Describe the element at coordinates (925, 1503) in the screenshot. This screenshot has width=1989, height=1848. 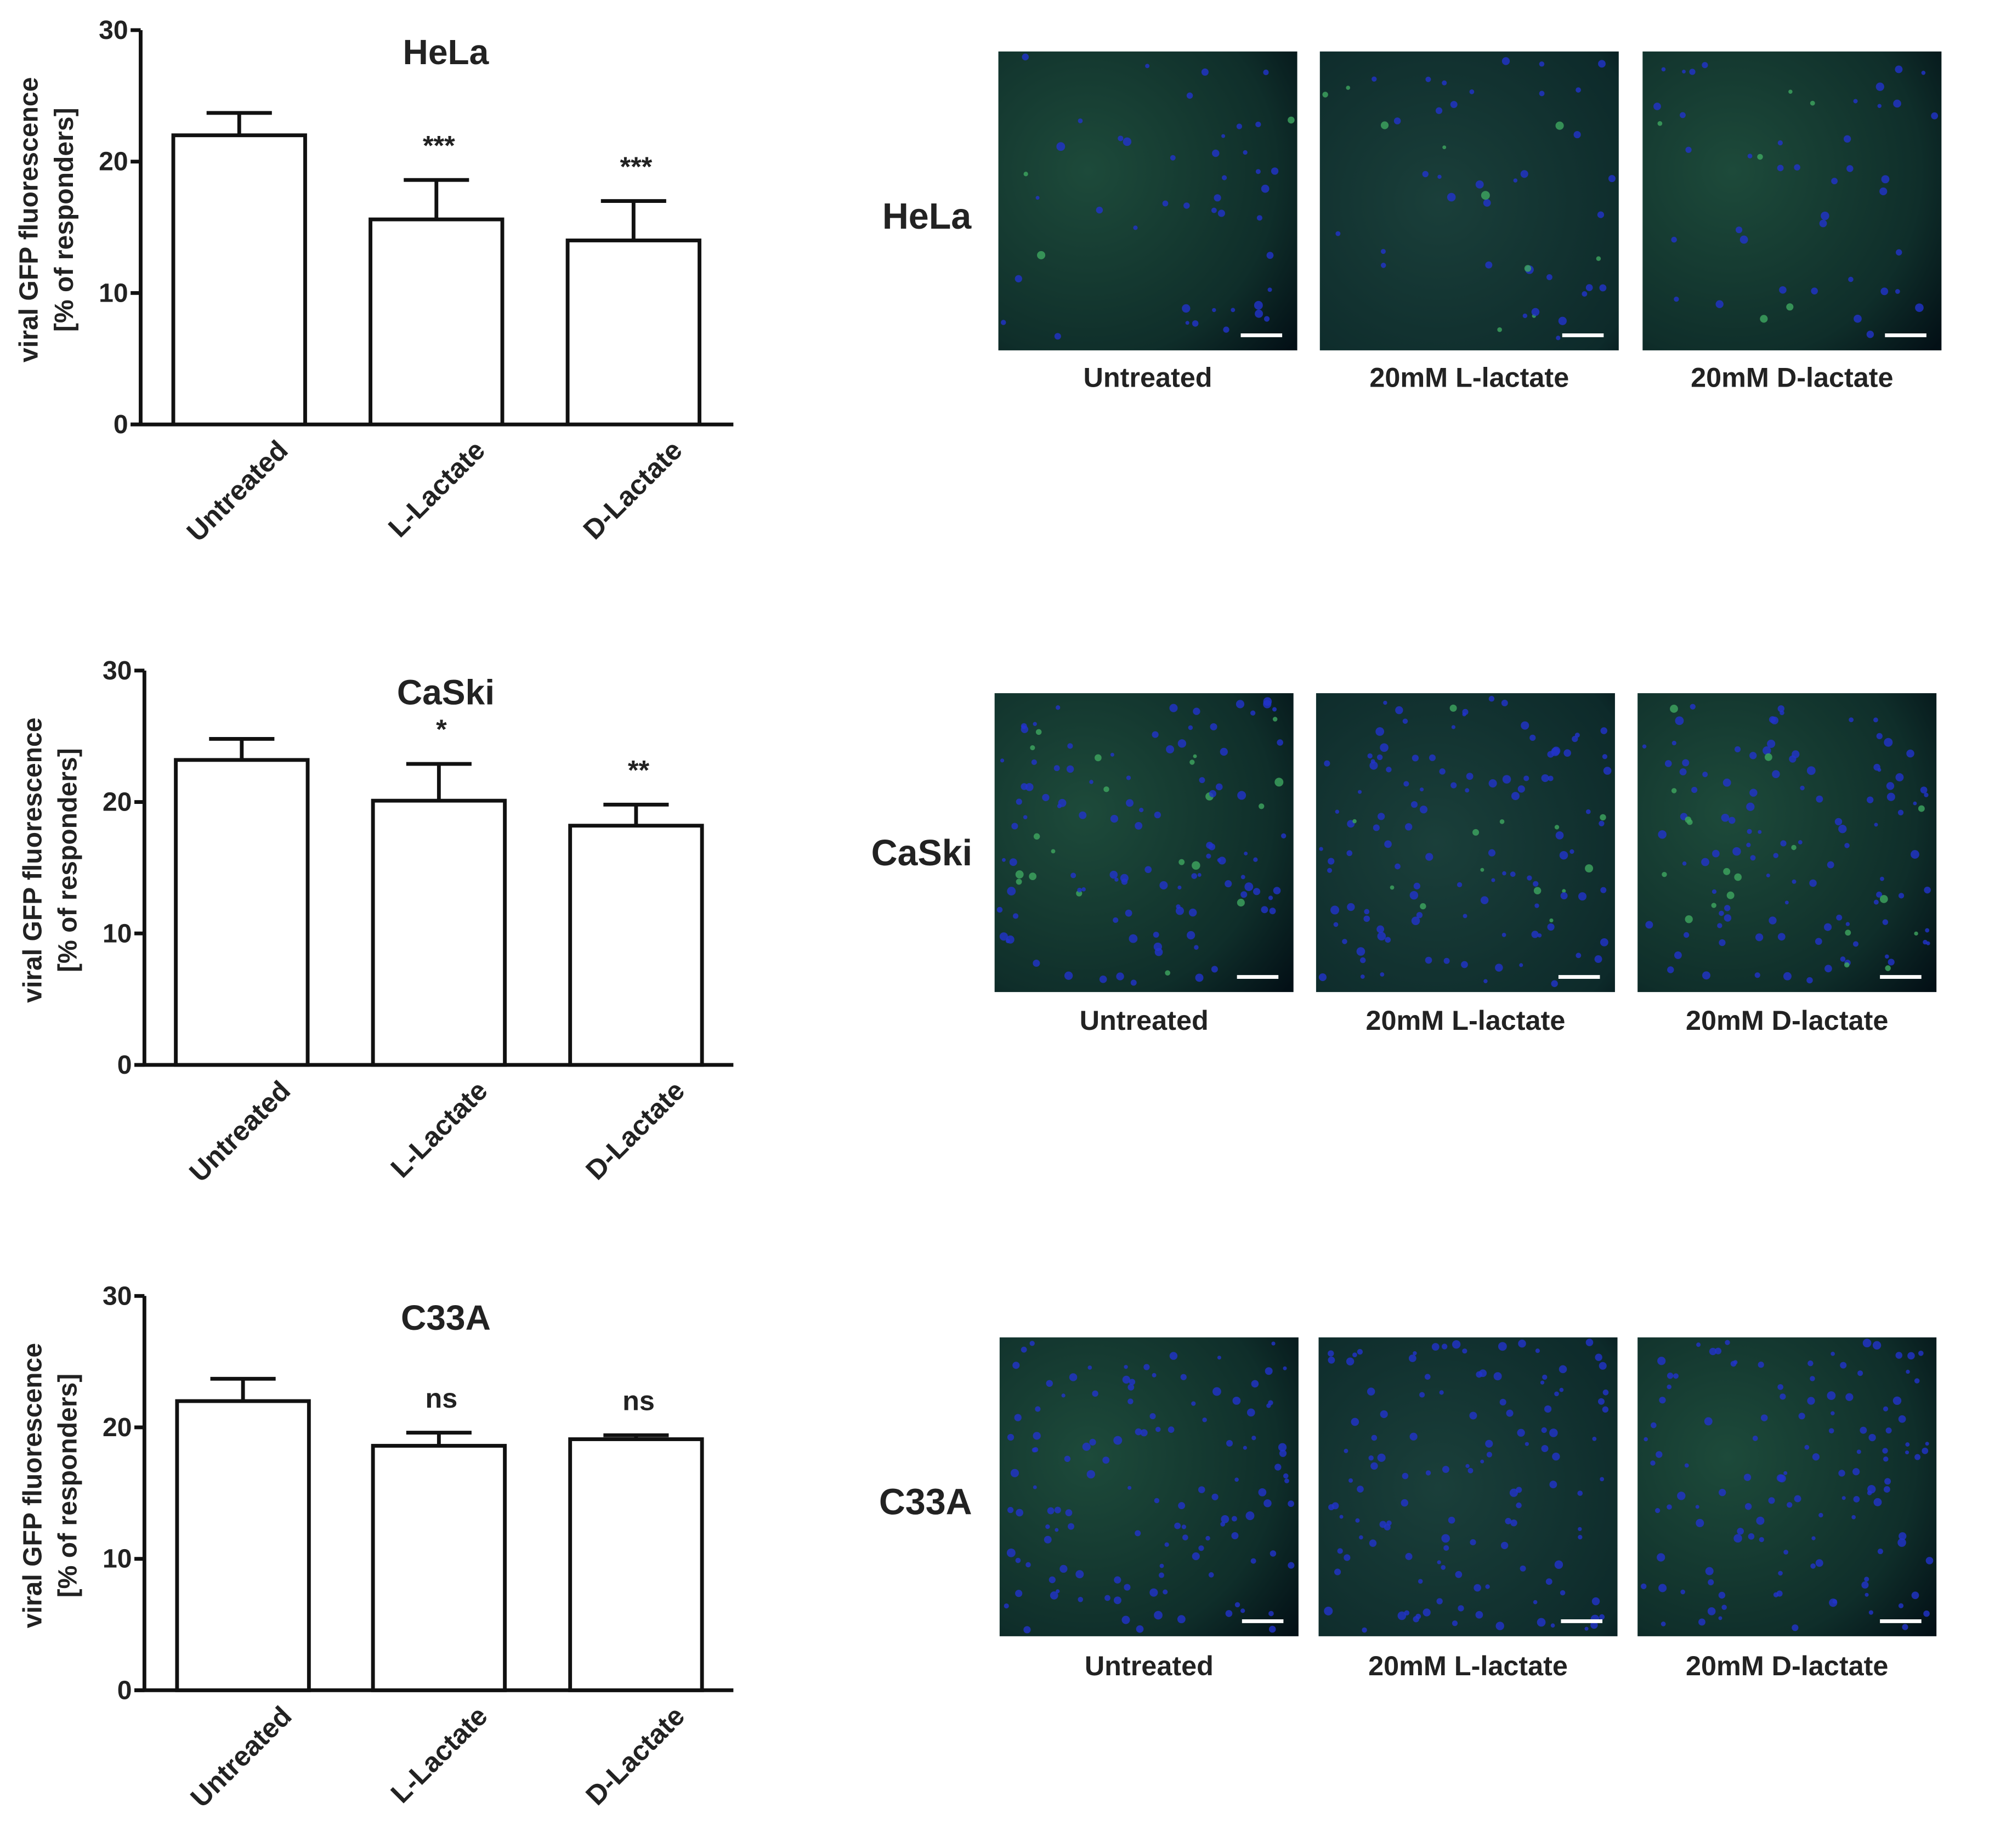
I see `row-label: C33A` at that location.